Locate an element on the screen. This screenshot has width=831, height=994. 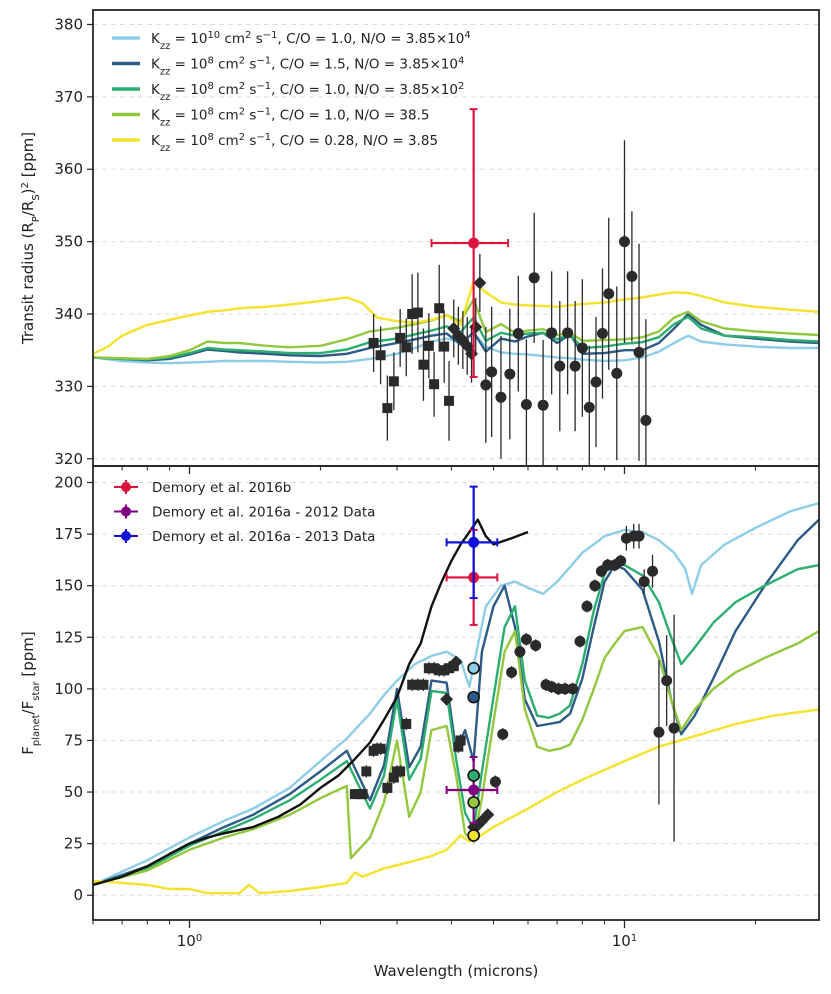
legend-label-demory-et-al-2016a-2012-data: Demory et al. 2016a - 2012 Data is located at coordinates (263, 513).